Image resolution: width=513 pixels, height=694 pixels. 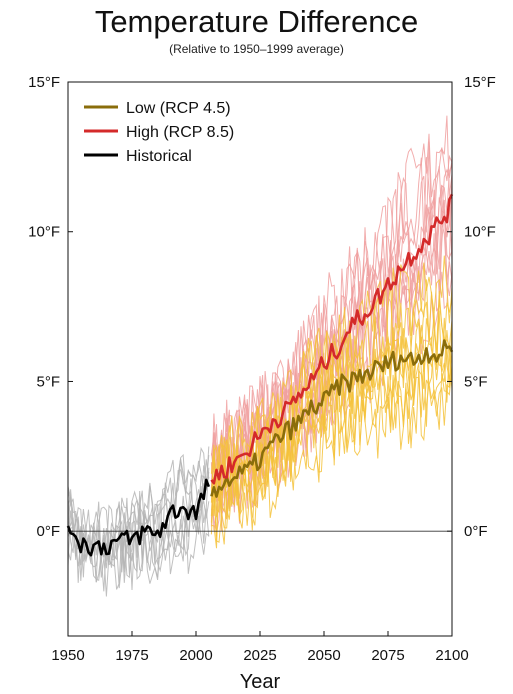 I want to click on series-line-low, so click(x=332, y=418).